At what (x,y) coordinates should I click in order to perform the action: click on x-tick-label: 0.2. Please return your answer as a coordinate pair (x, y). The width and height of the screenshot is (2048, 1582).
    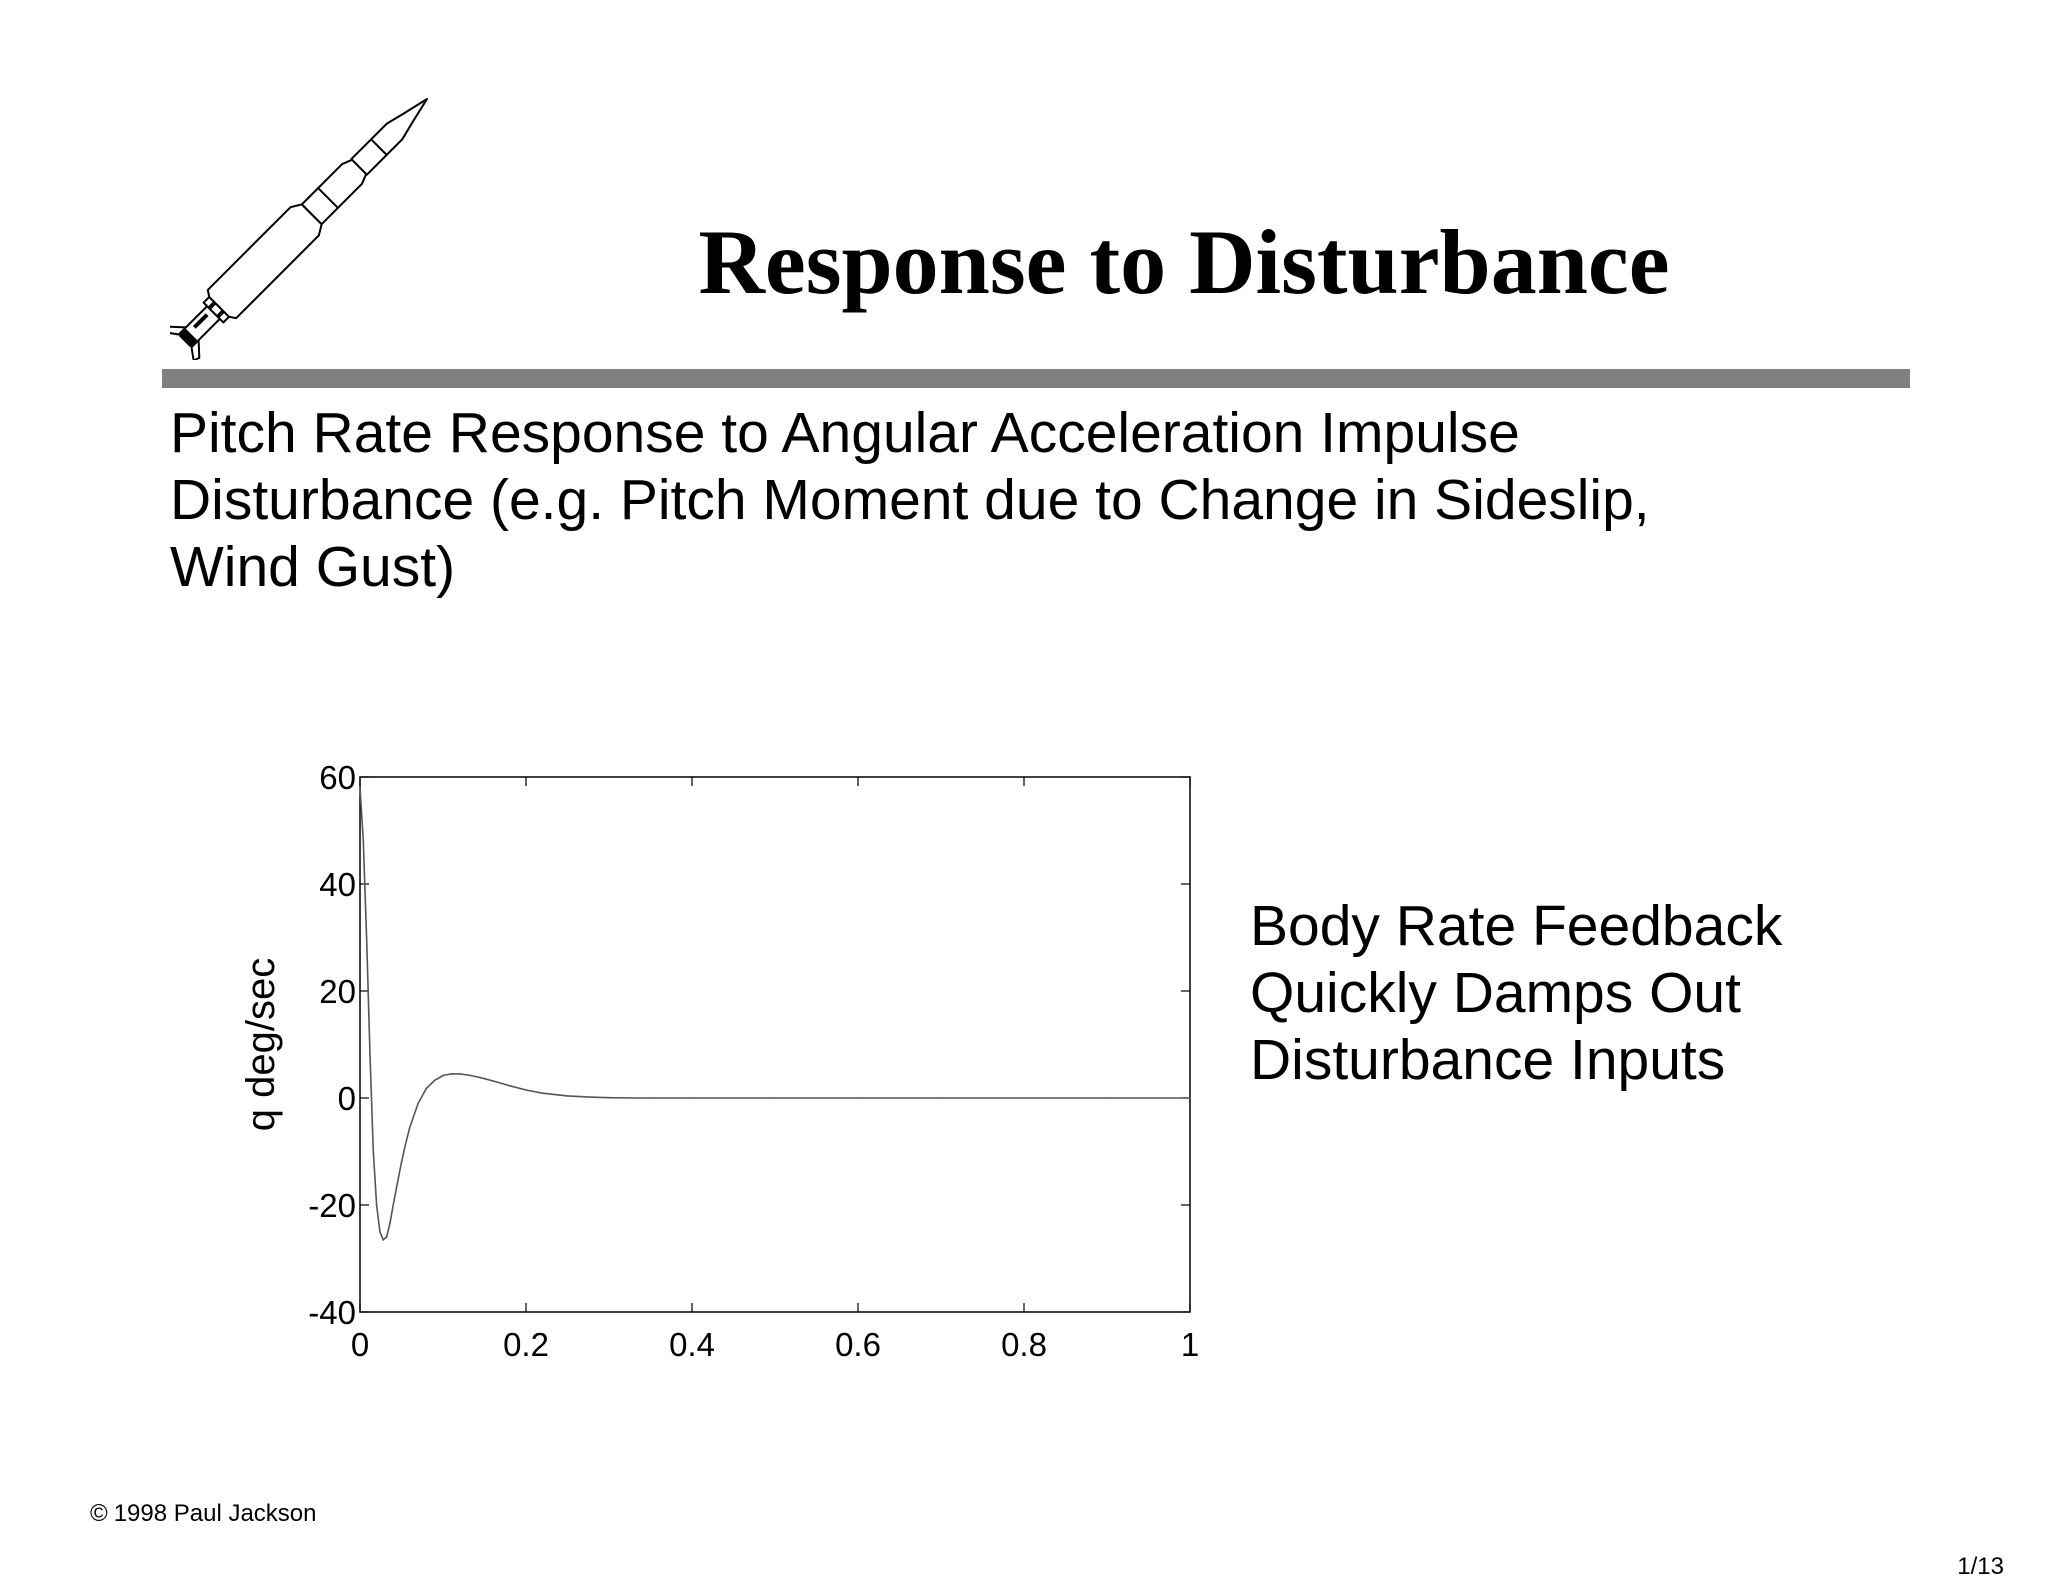
    Looking at the image, I should click on (526, 1343).